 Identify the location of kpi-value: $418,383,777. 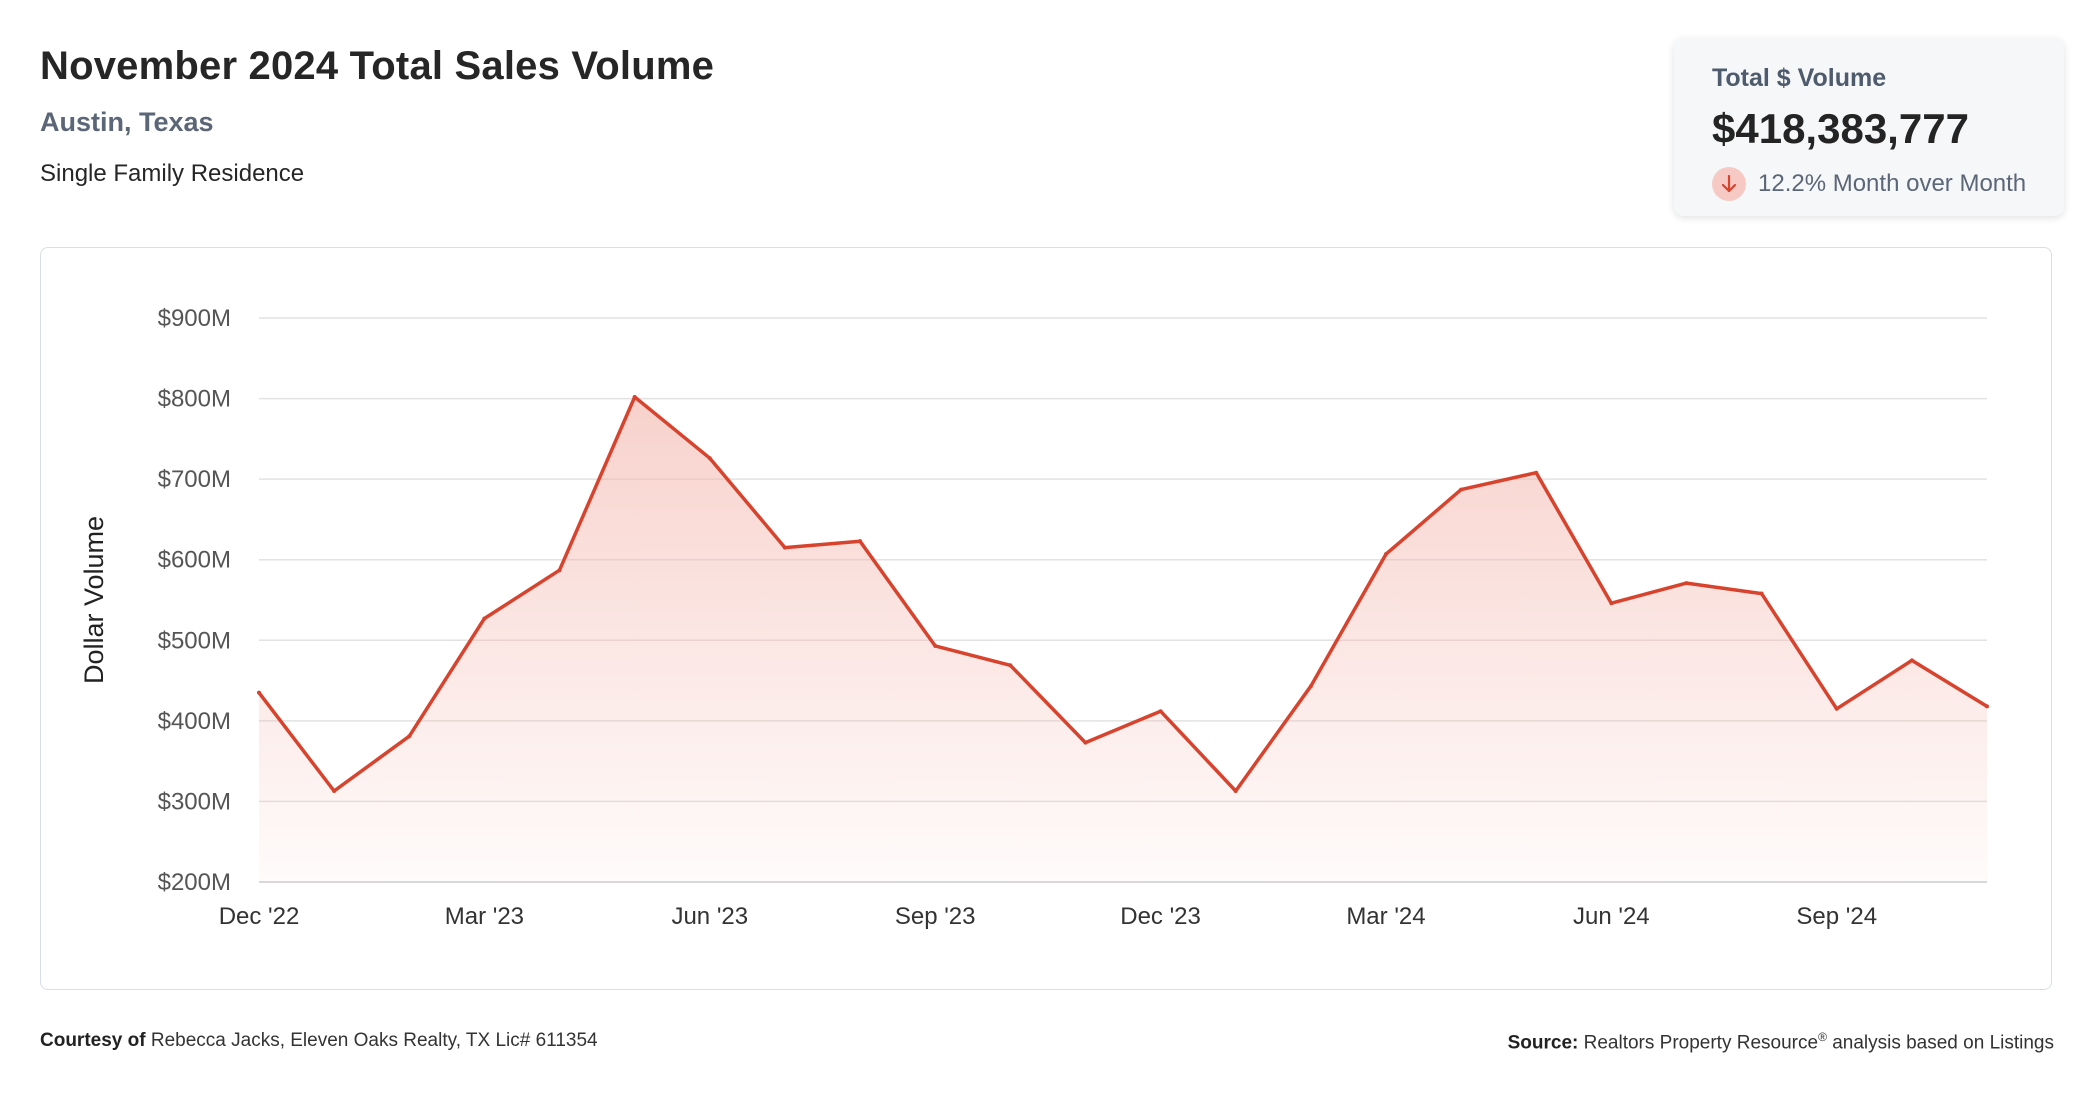
(1840, 128).